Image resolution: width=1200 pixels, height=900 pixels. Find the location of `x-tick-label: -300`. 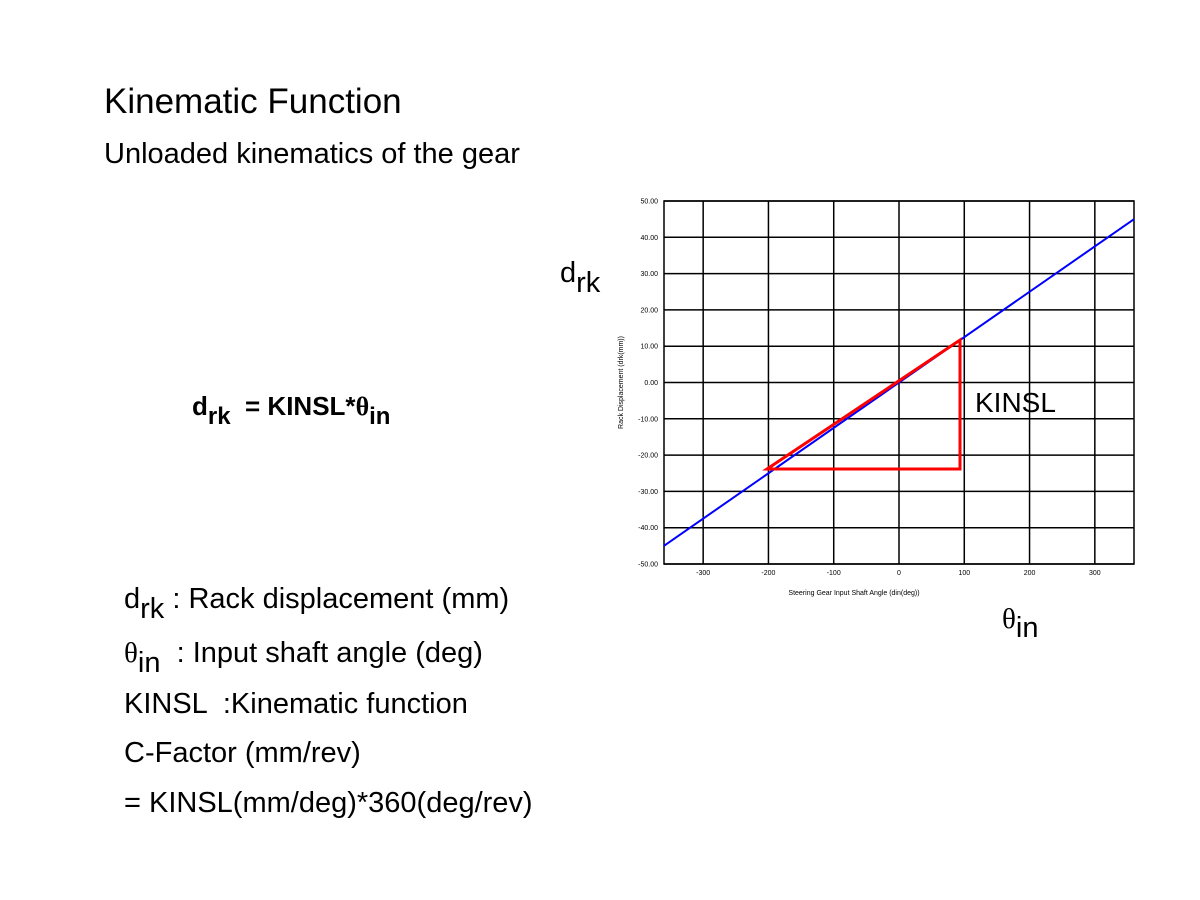

x-tick-label: -300 is located at coordinates (703, 573).